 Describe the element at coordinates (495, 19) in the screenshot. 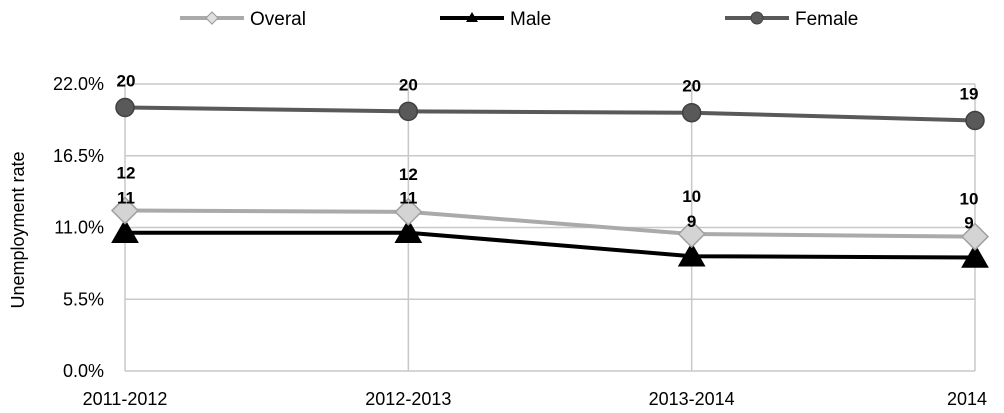

I see `legend-item-male: Male` at that location.